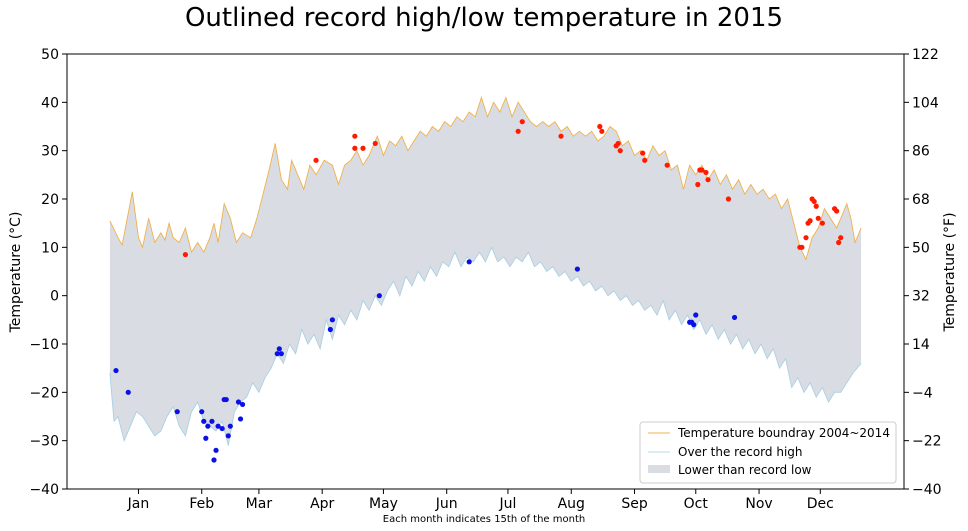  I want to click on left-tick-label: 30, so click(50, 152).